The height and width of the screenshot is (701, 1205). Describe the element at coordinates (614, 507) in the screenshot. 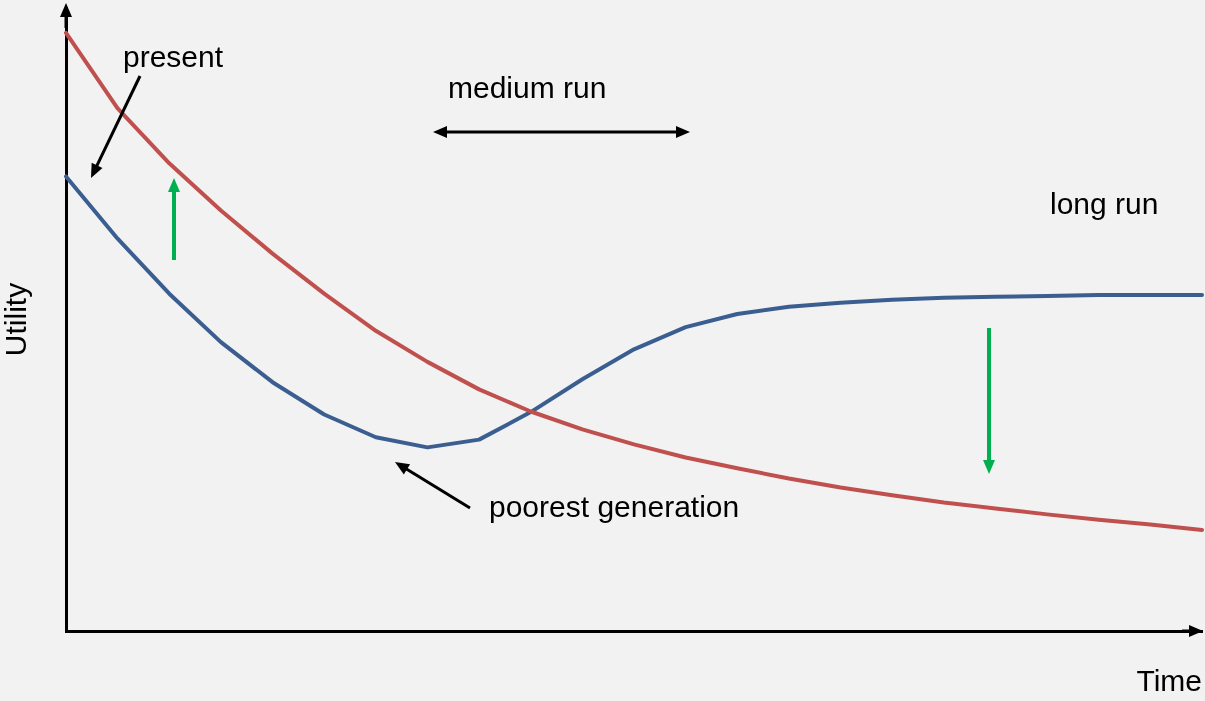

I see `annotation: poorest generation` at that location.